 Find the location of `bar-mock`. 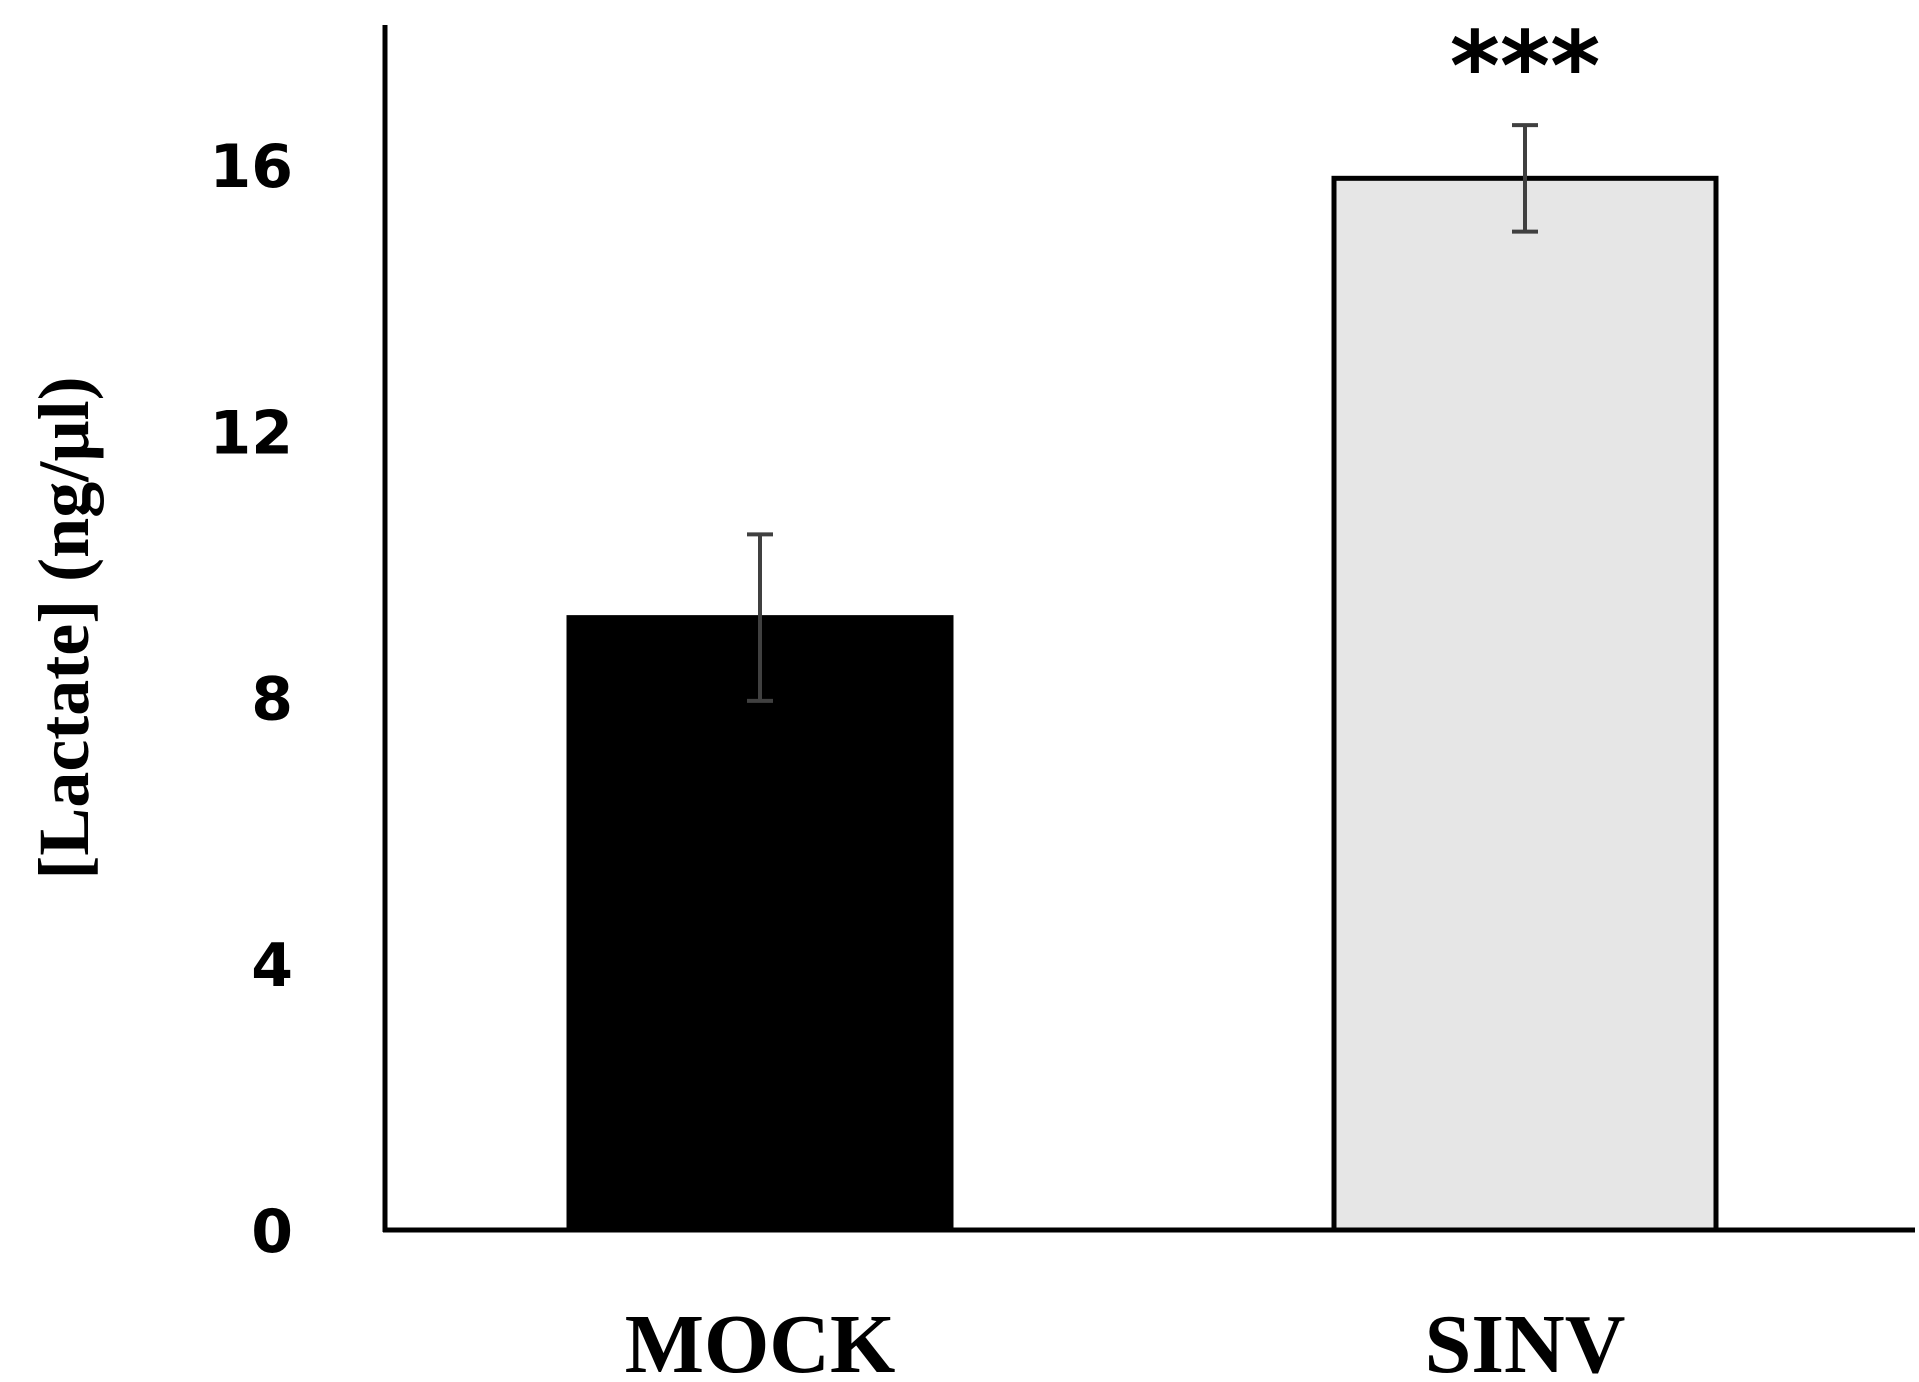

bar-mock is located at coordinates (760, 924).